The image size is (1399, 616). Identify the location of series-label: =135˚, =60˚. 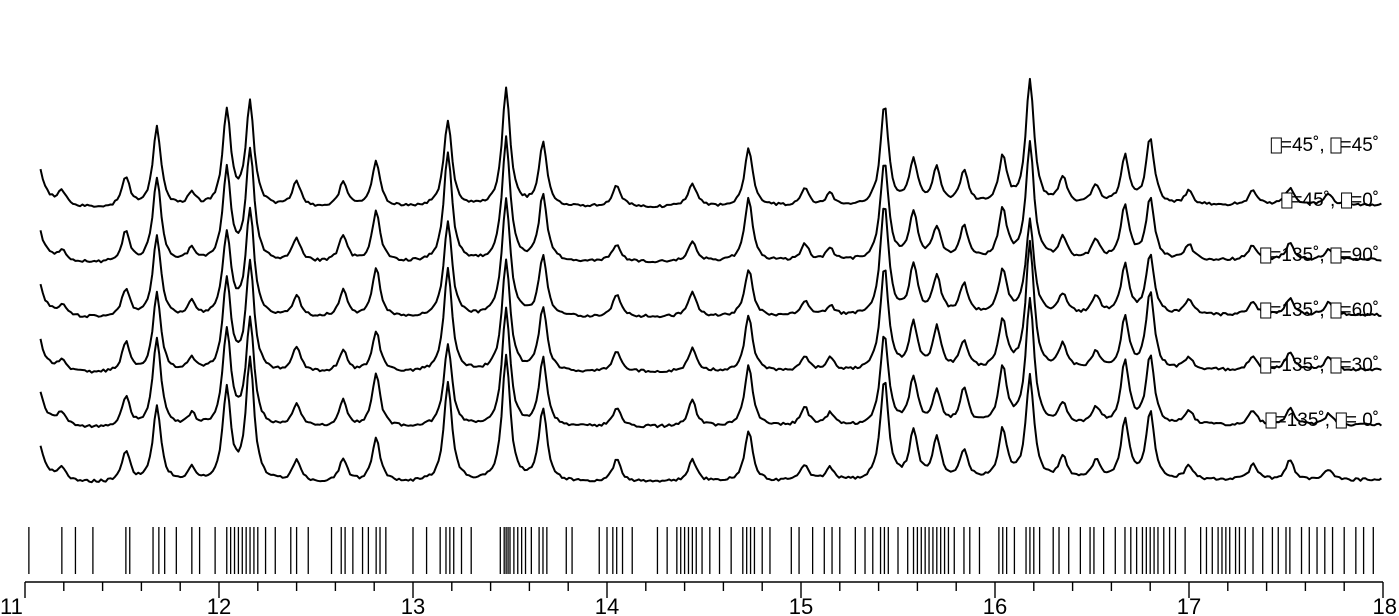
(1319, 310).